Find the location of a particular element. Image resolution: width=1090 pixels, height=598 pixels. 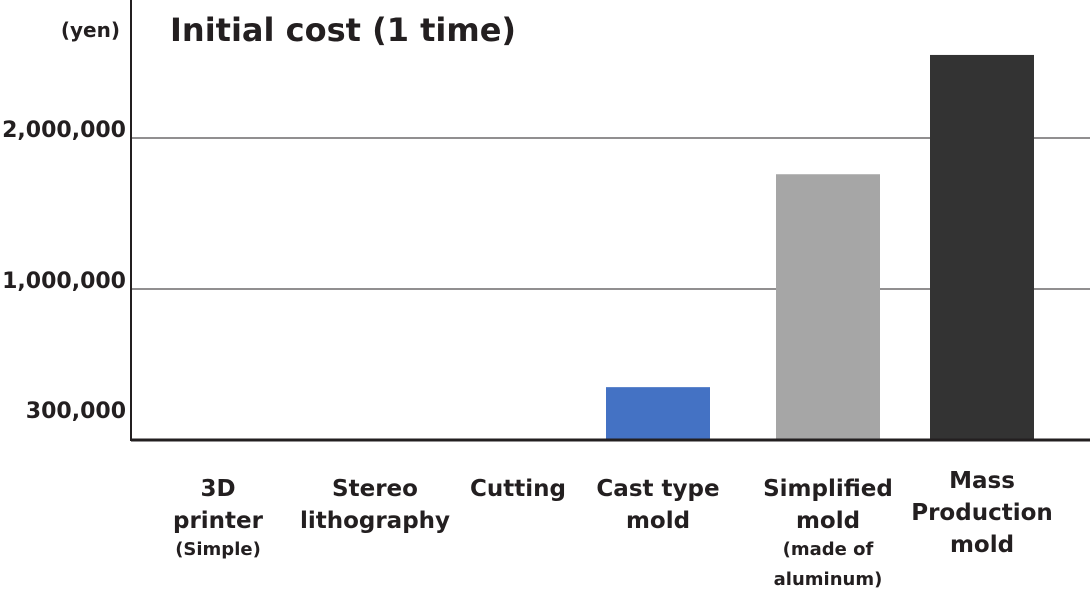

y-tick-label: 300,000 is located at coordinates (76, 411).